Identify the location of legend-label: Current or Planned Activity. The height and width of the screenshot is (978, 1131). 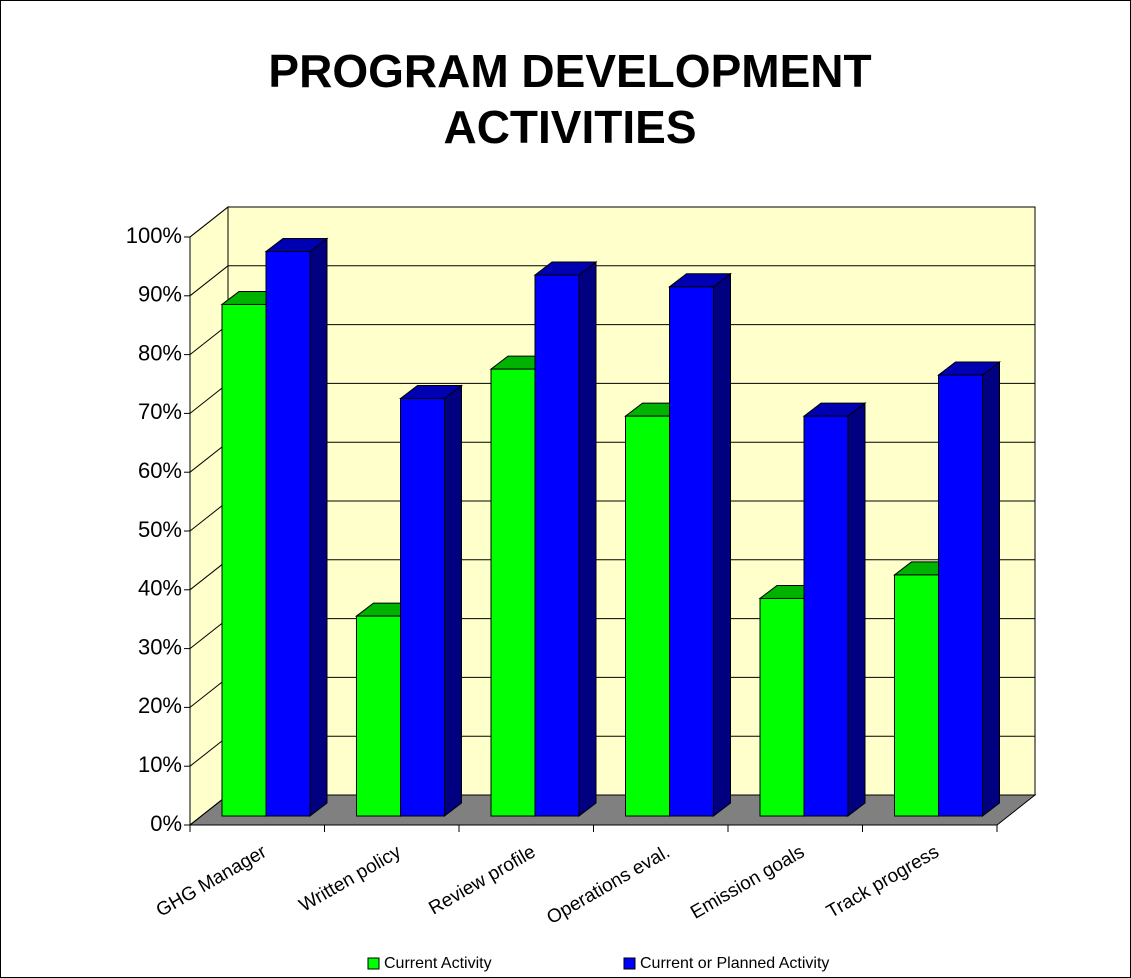
(734, 963).